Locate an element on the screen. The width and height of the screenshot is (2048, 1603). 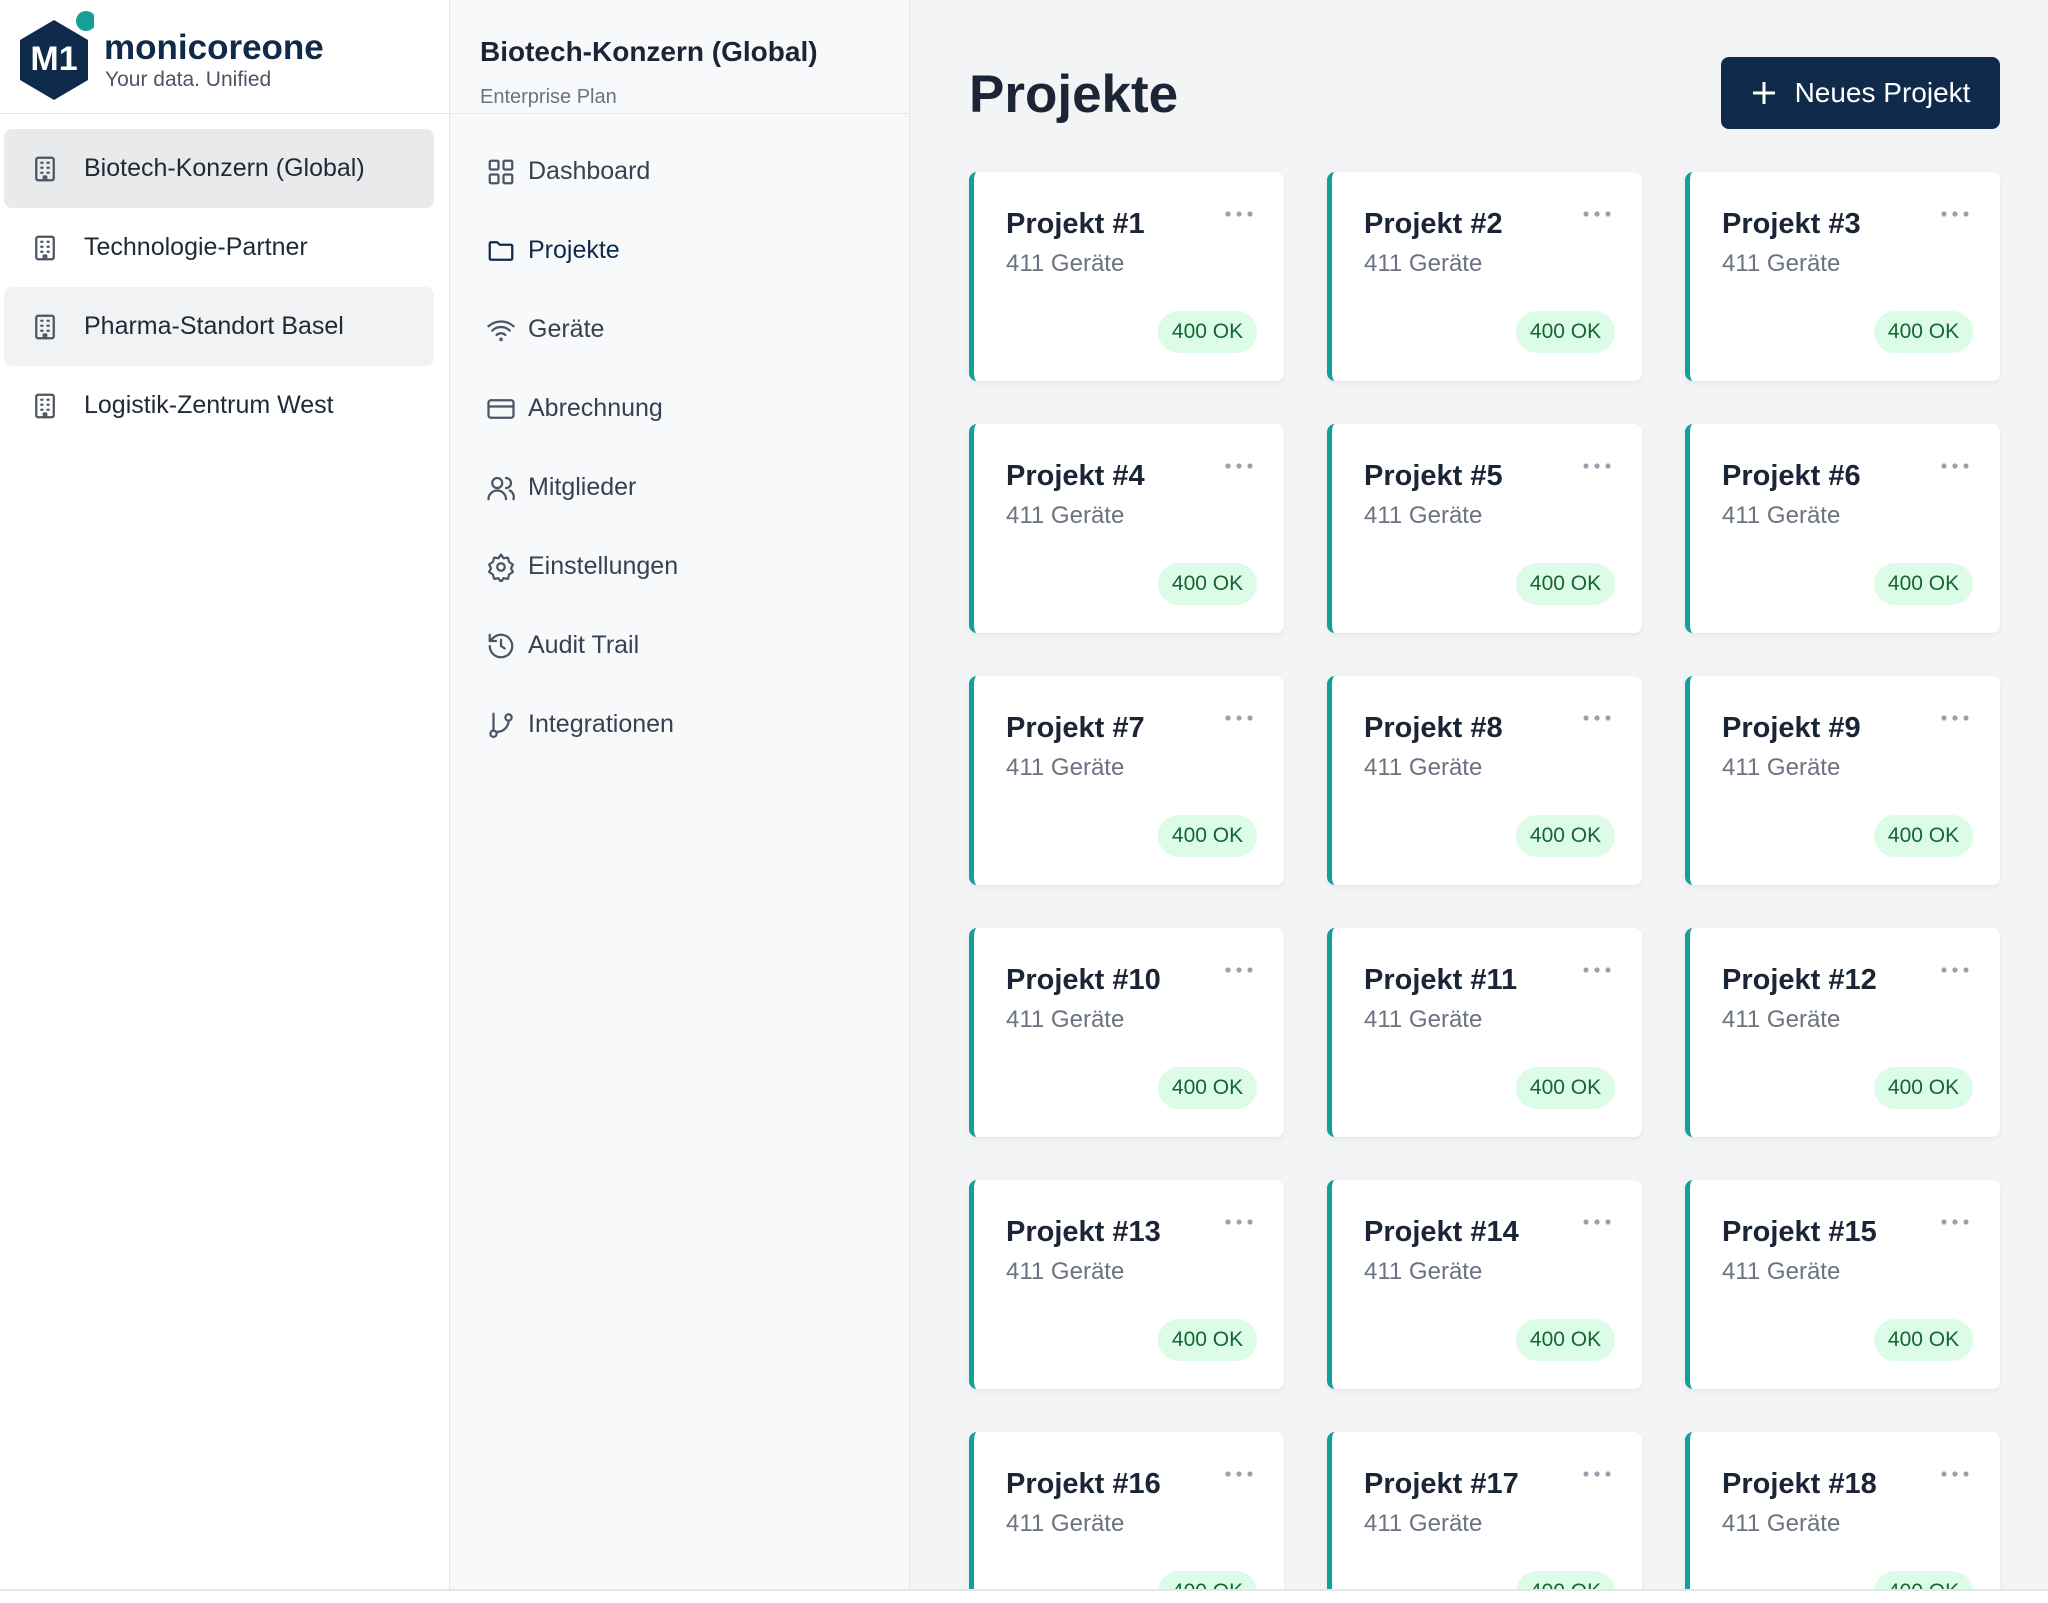
project-card: Projekt #15 411 Geräte 400 OK is located at coordinates (1842, 1284).